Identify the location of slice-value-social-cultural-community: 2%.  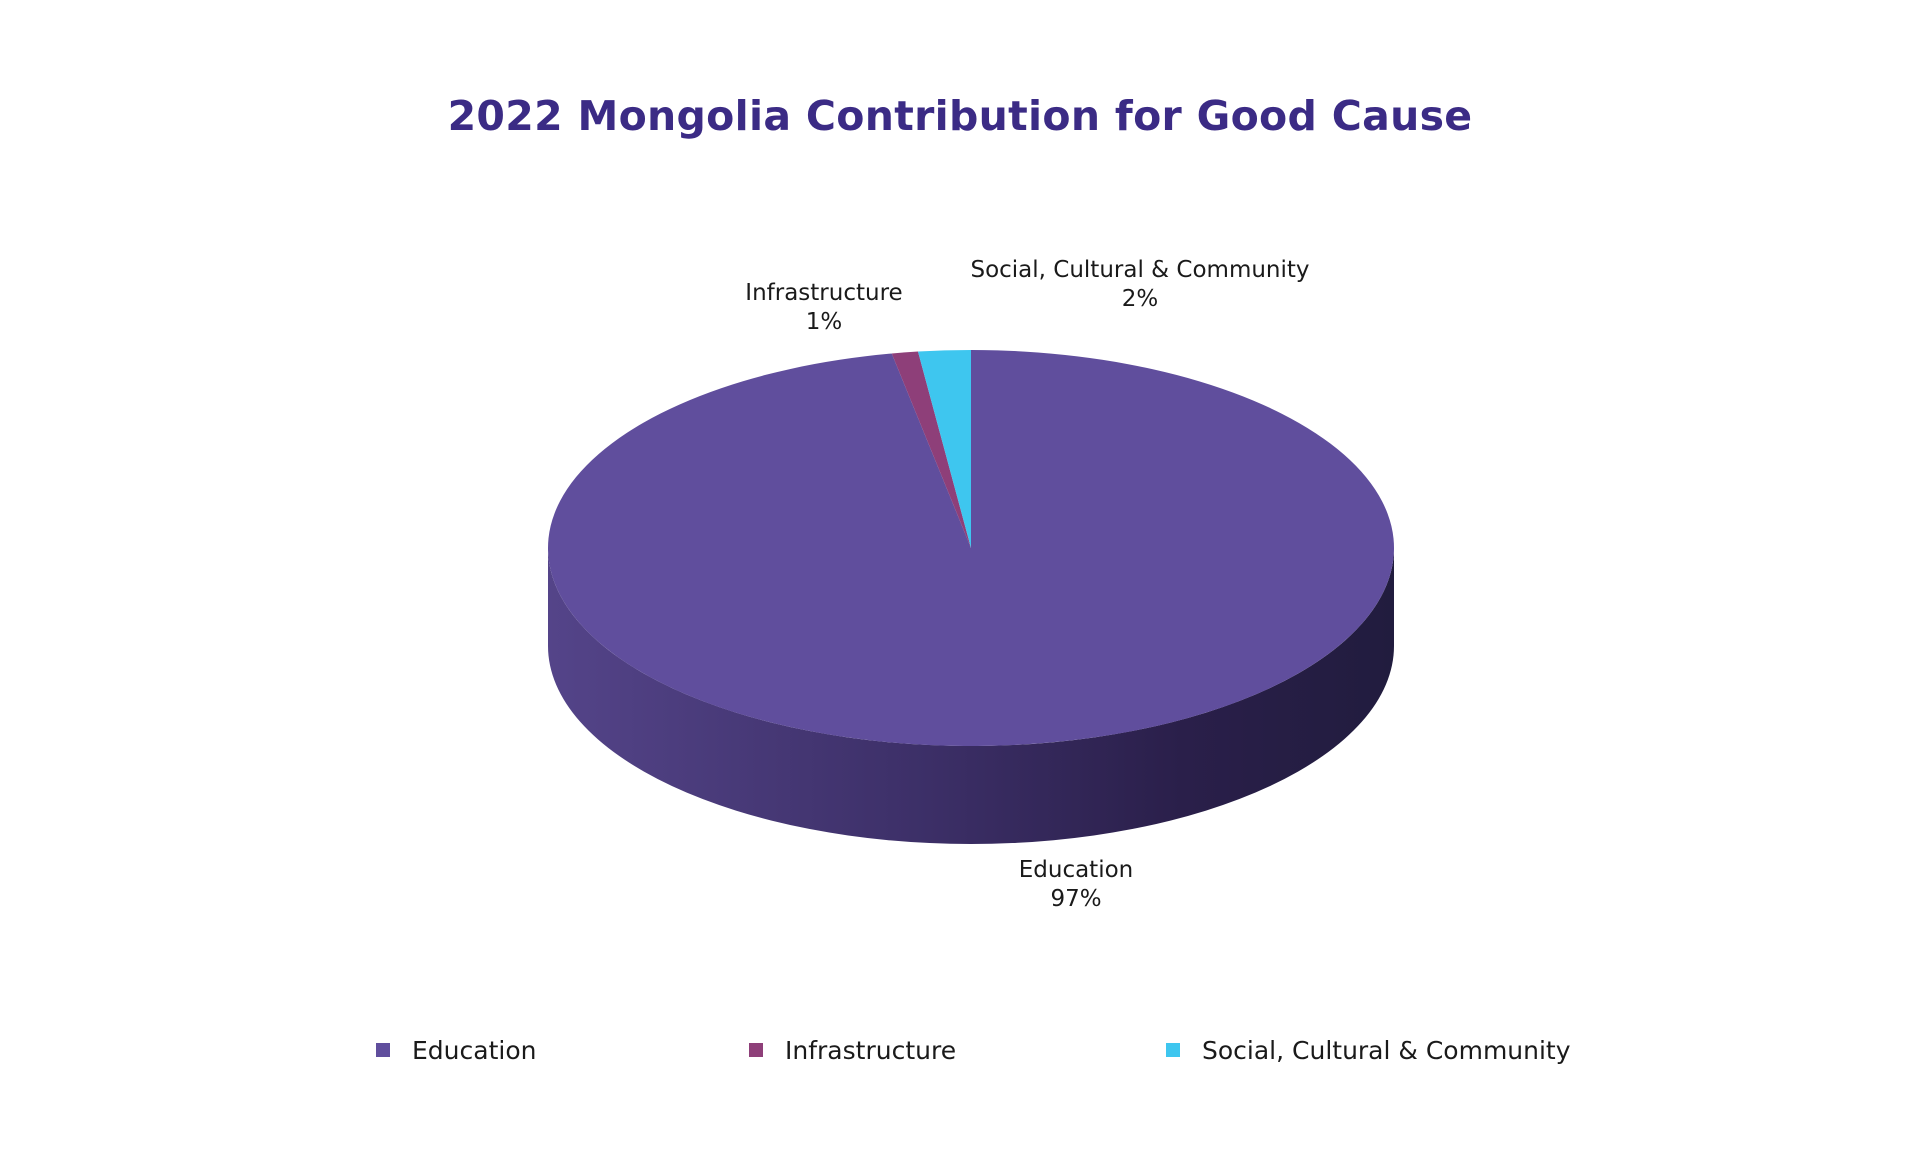
(1140, 299).